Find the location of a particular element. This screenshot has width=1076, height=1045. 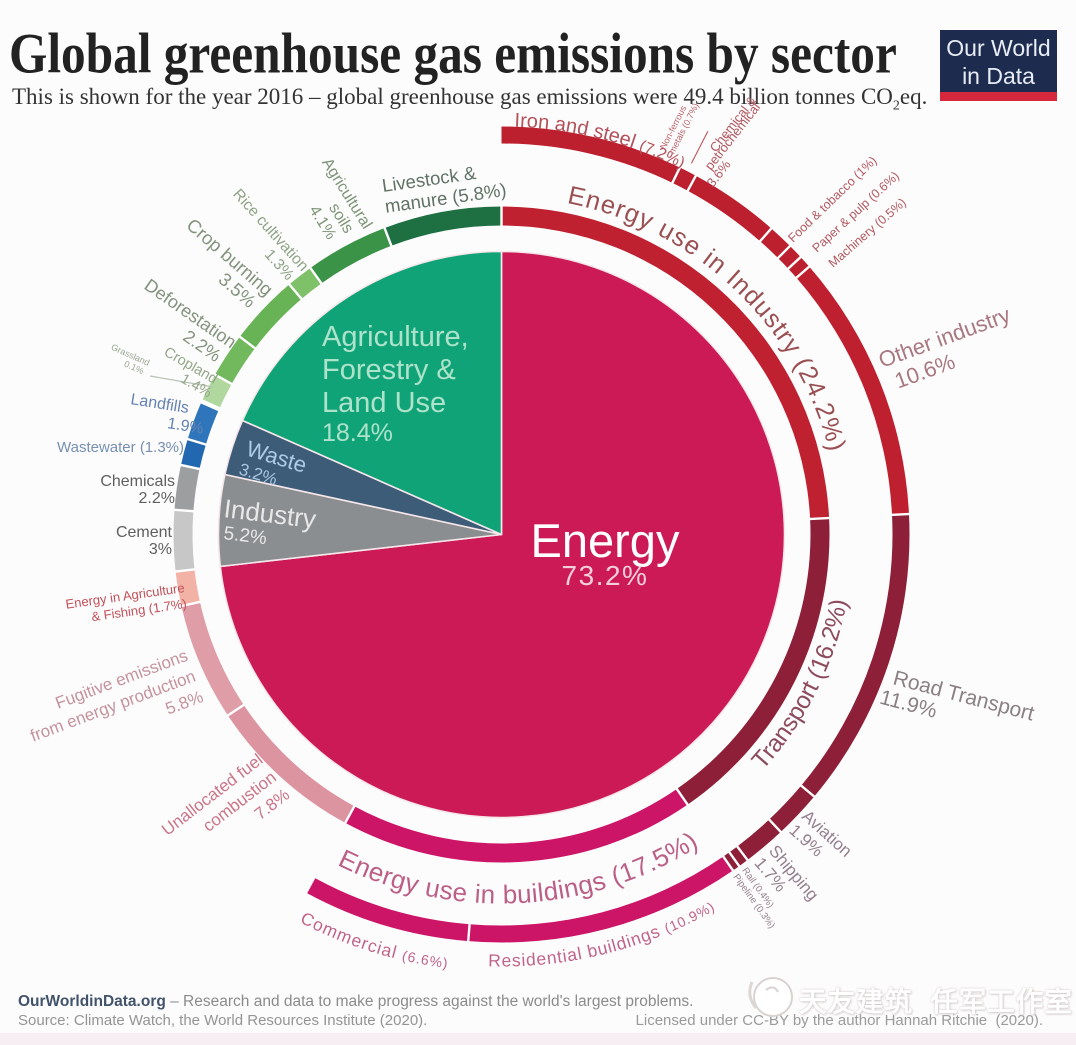

svg-text:Agriculture,Forestry &Land Use: Agriculture, Forestry & Land Use is located at coordinates (395, 370).